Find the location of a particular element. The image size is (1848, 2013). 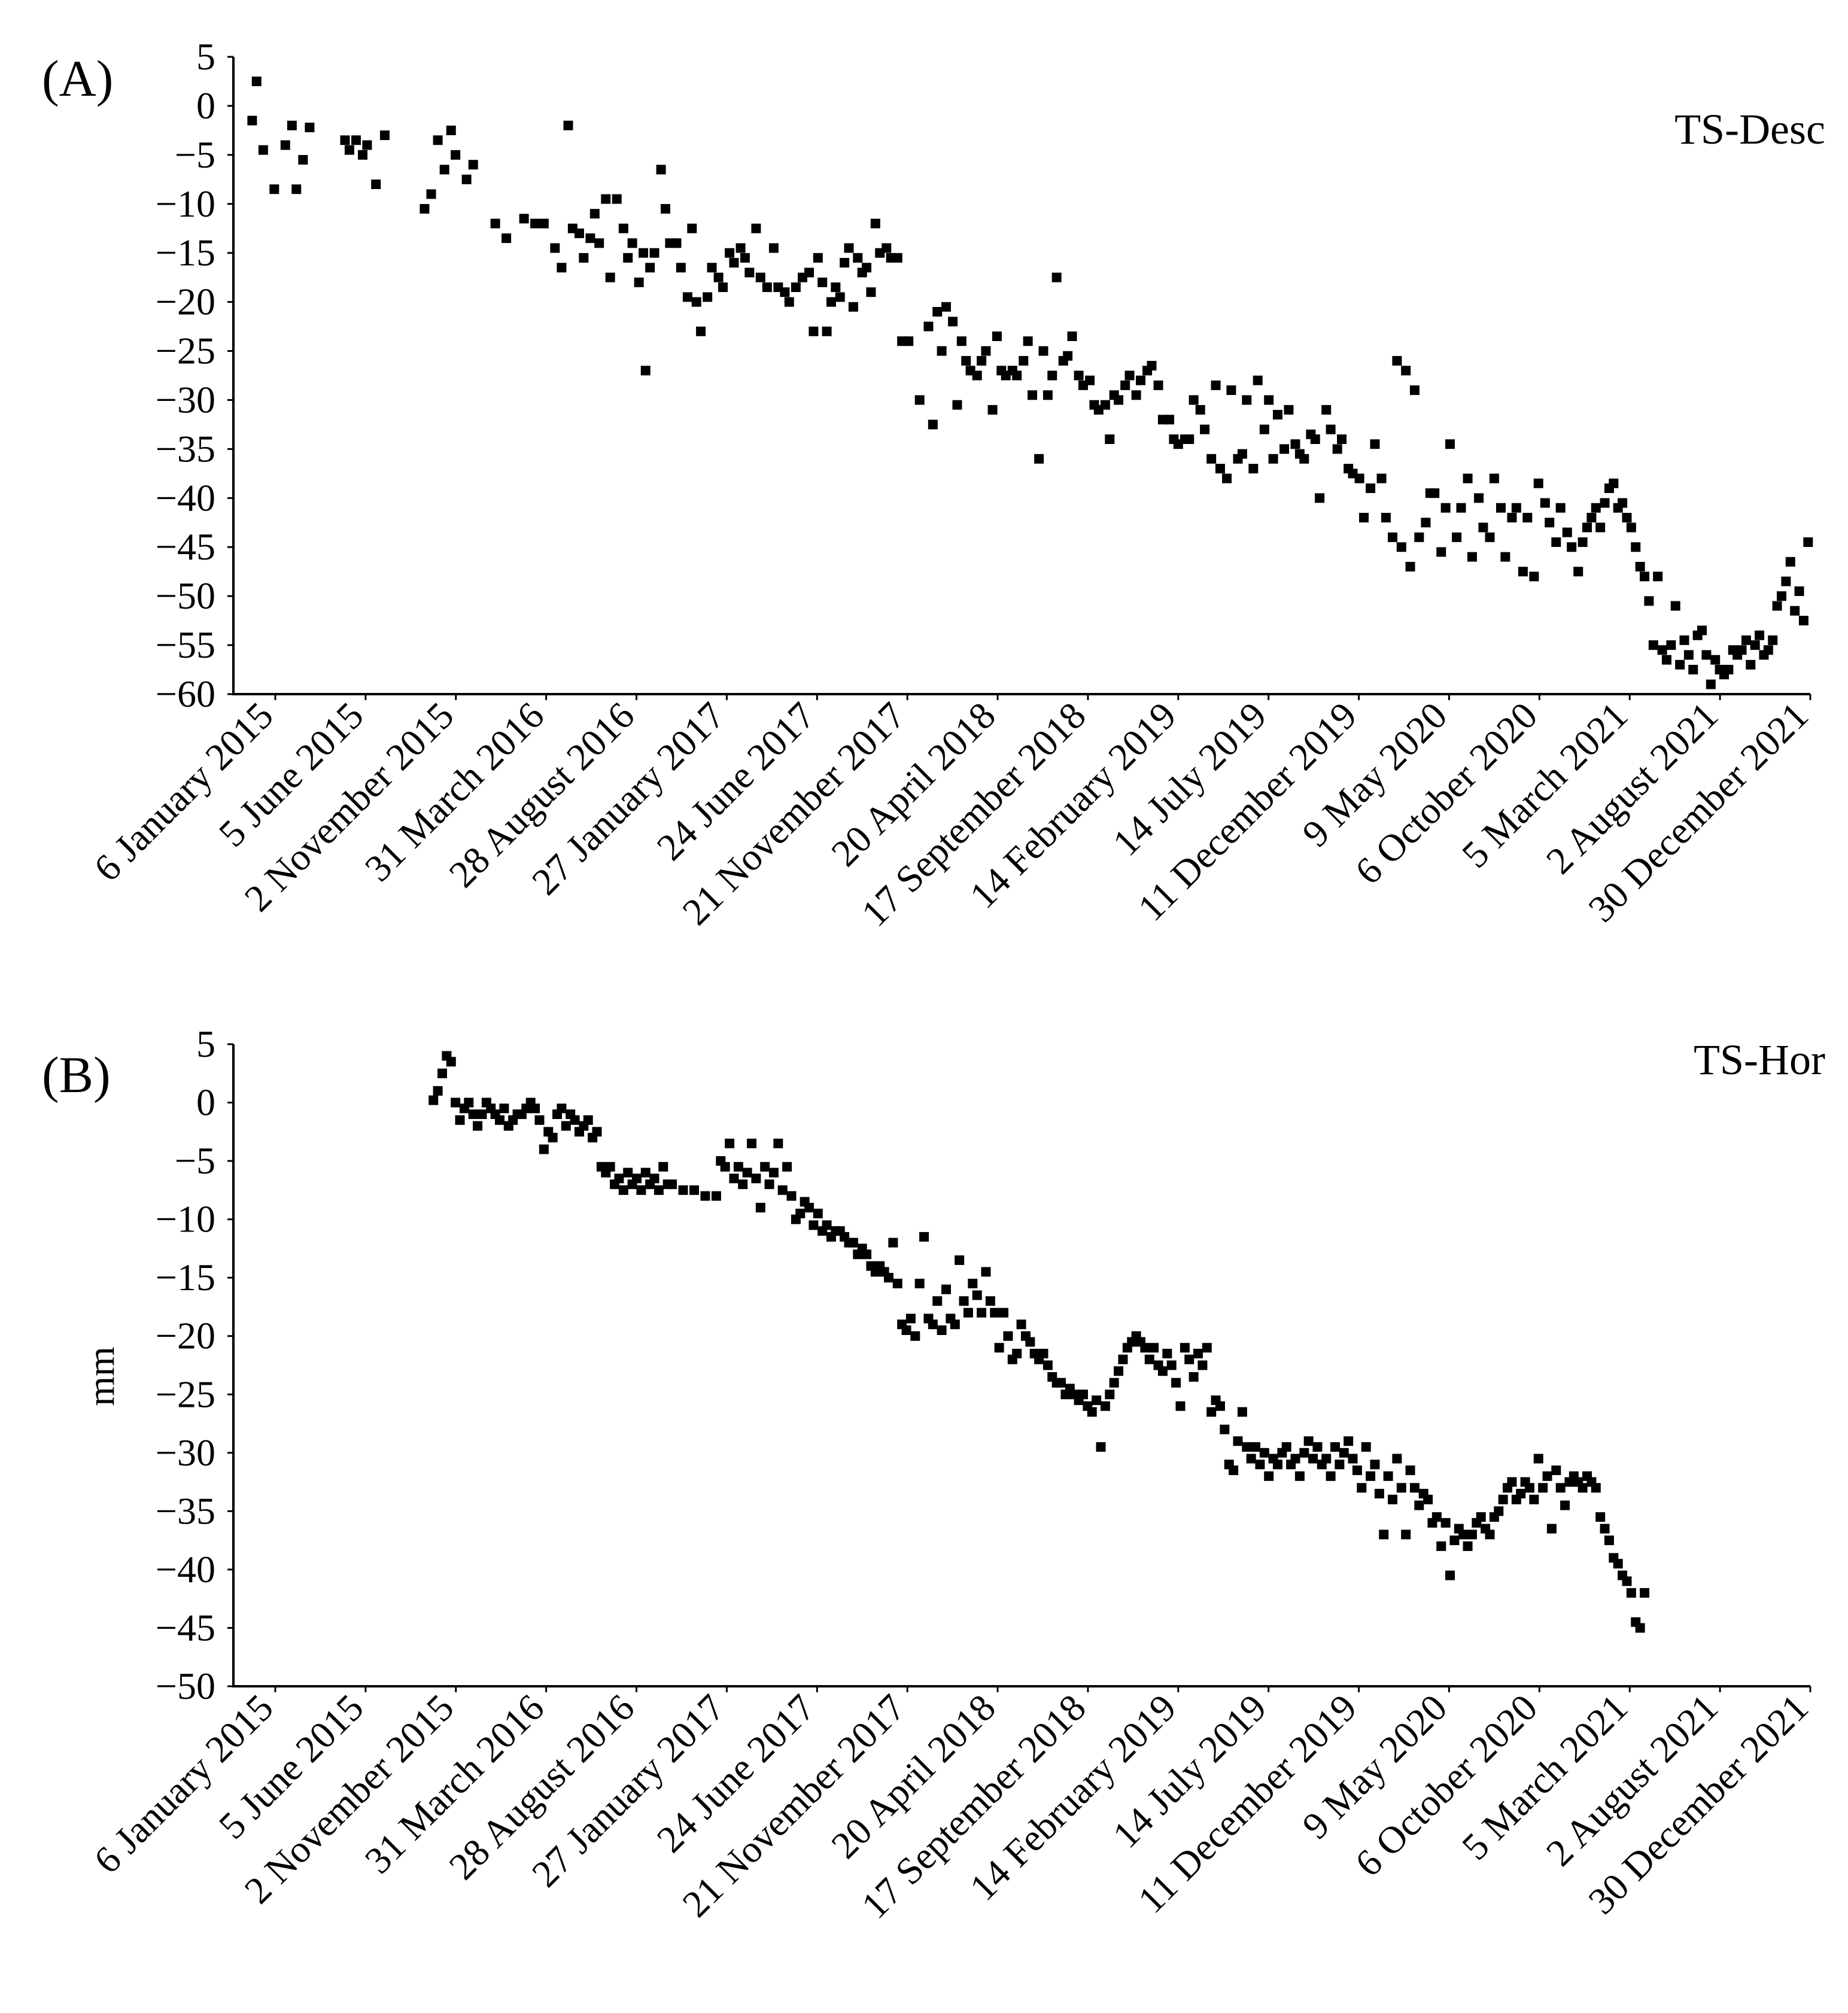

y-tick-label: −55 is located at coordinates (186, 645).